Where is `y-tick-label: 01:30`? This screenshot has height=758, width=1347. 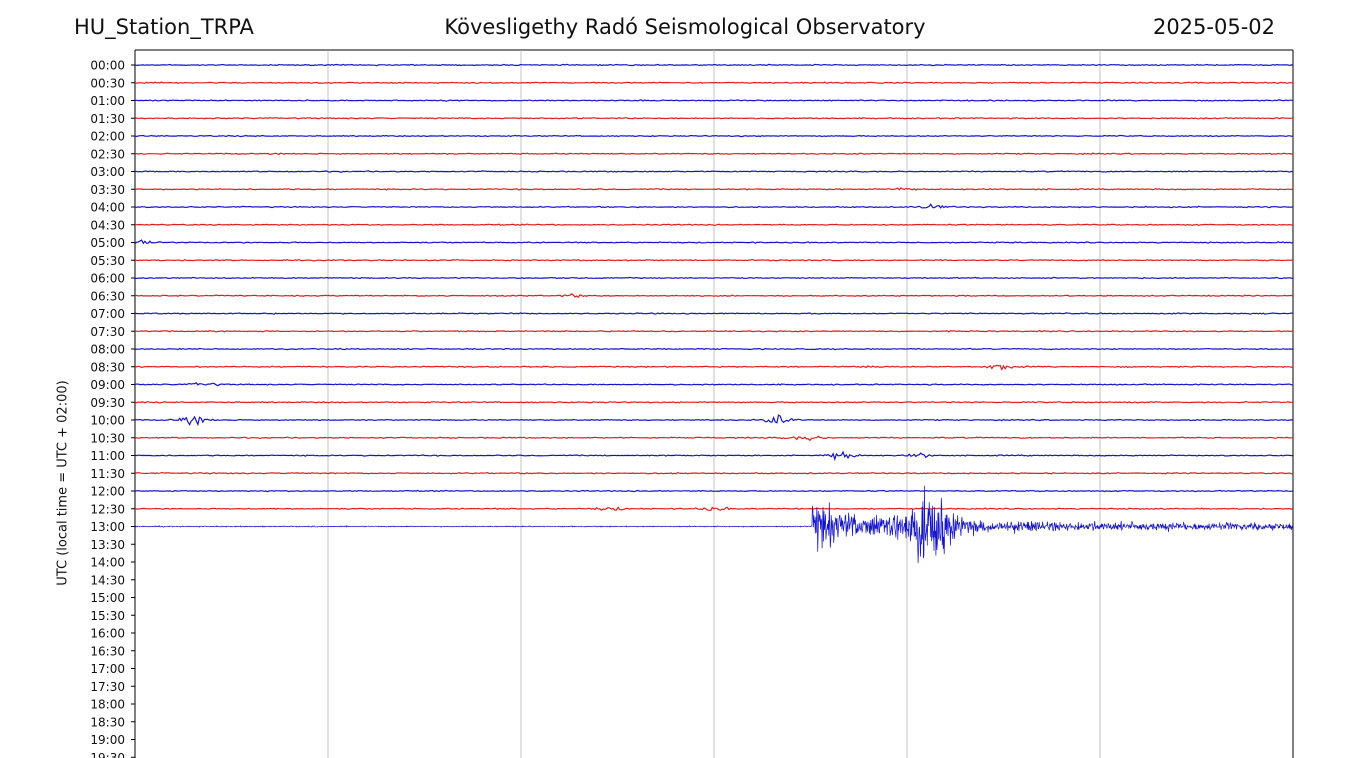
y-tick-label: 01:30 is located at coordinates (107, 119).